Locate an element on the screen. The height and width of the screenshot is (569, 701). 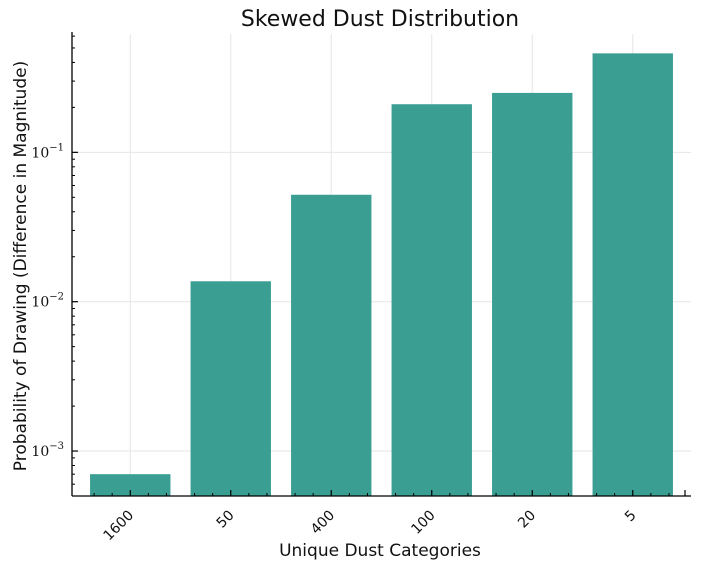
x-tick-label: 1600 is located at coordinates (119, 526).